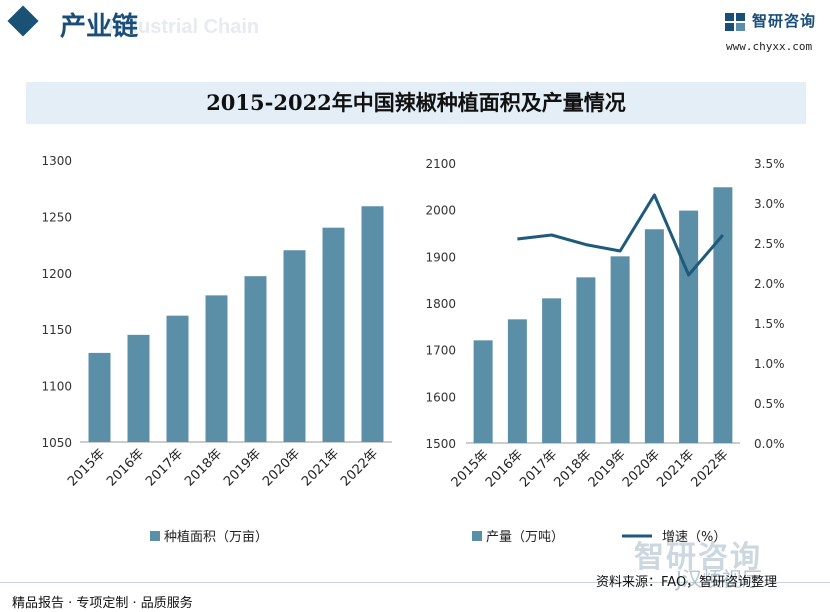 The height and width of the screenshot is (612, 830). What do you see at coordinates (125, 467) in the screenshot?
I see `left-x-tick-label: 2016年` at bounding box center [125, 467].